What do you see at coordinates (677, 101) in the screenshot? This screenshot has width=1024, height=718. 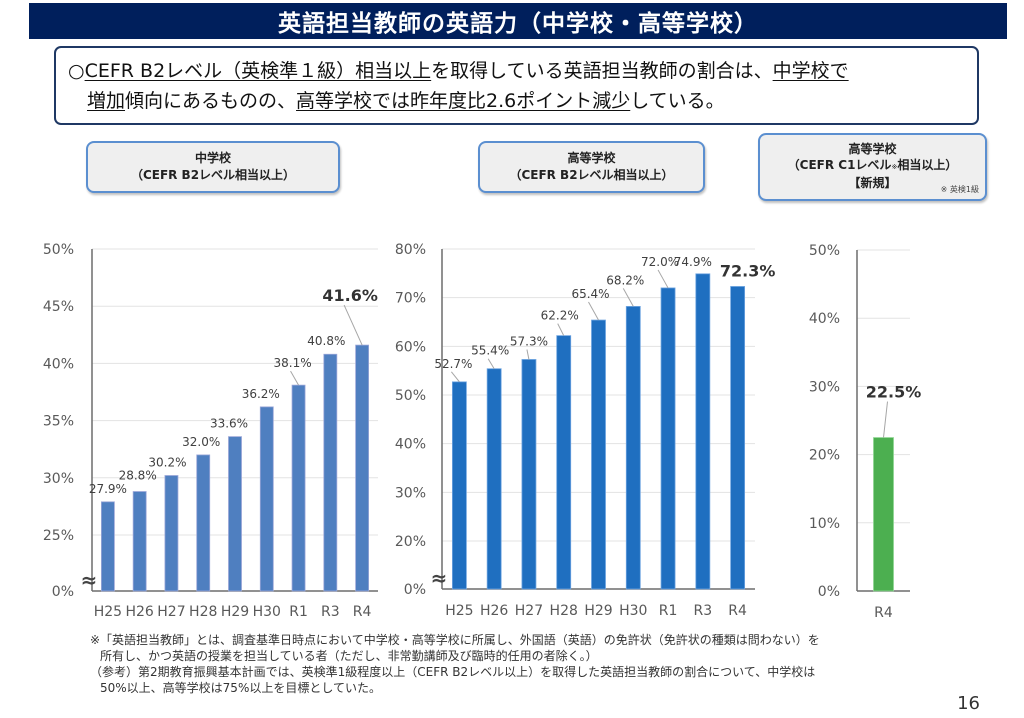 I see `summary-segment: している。` at bounding box center [677, 101].